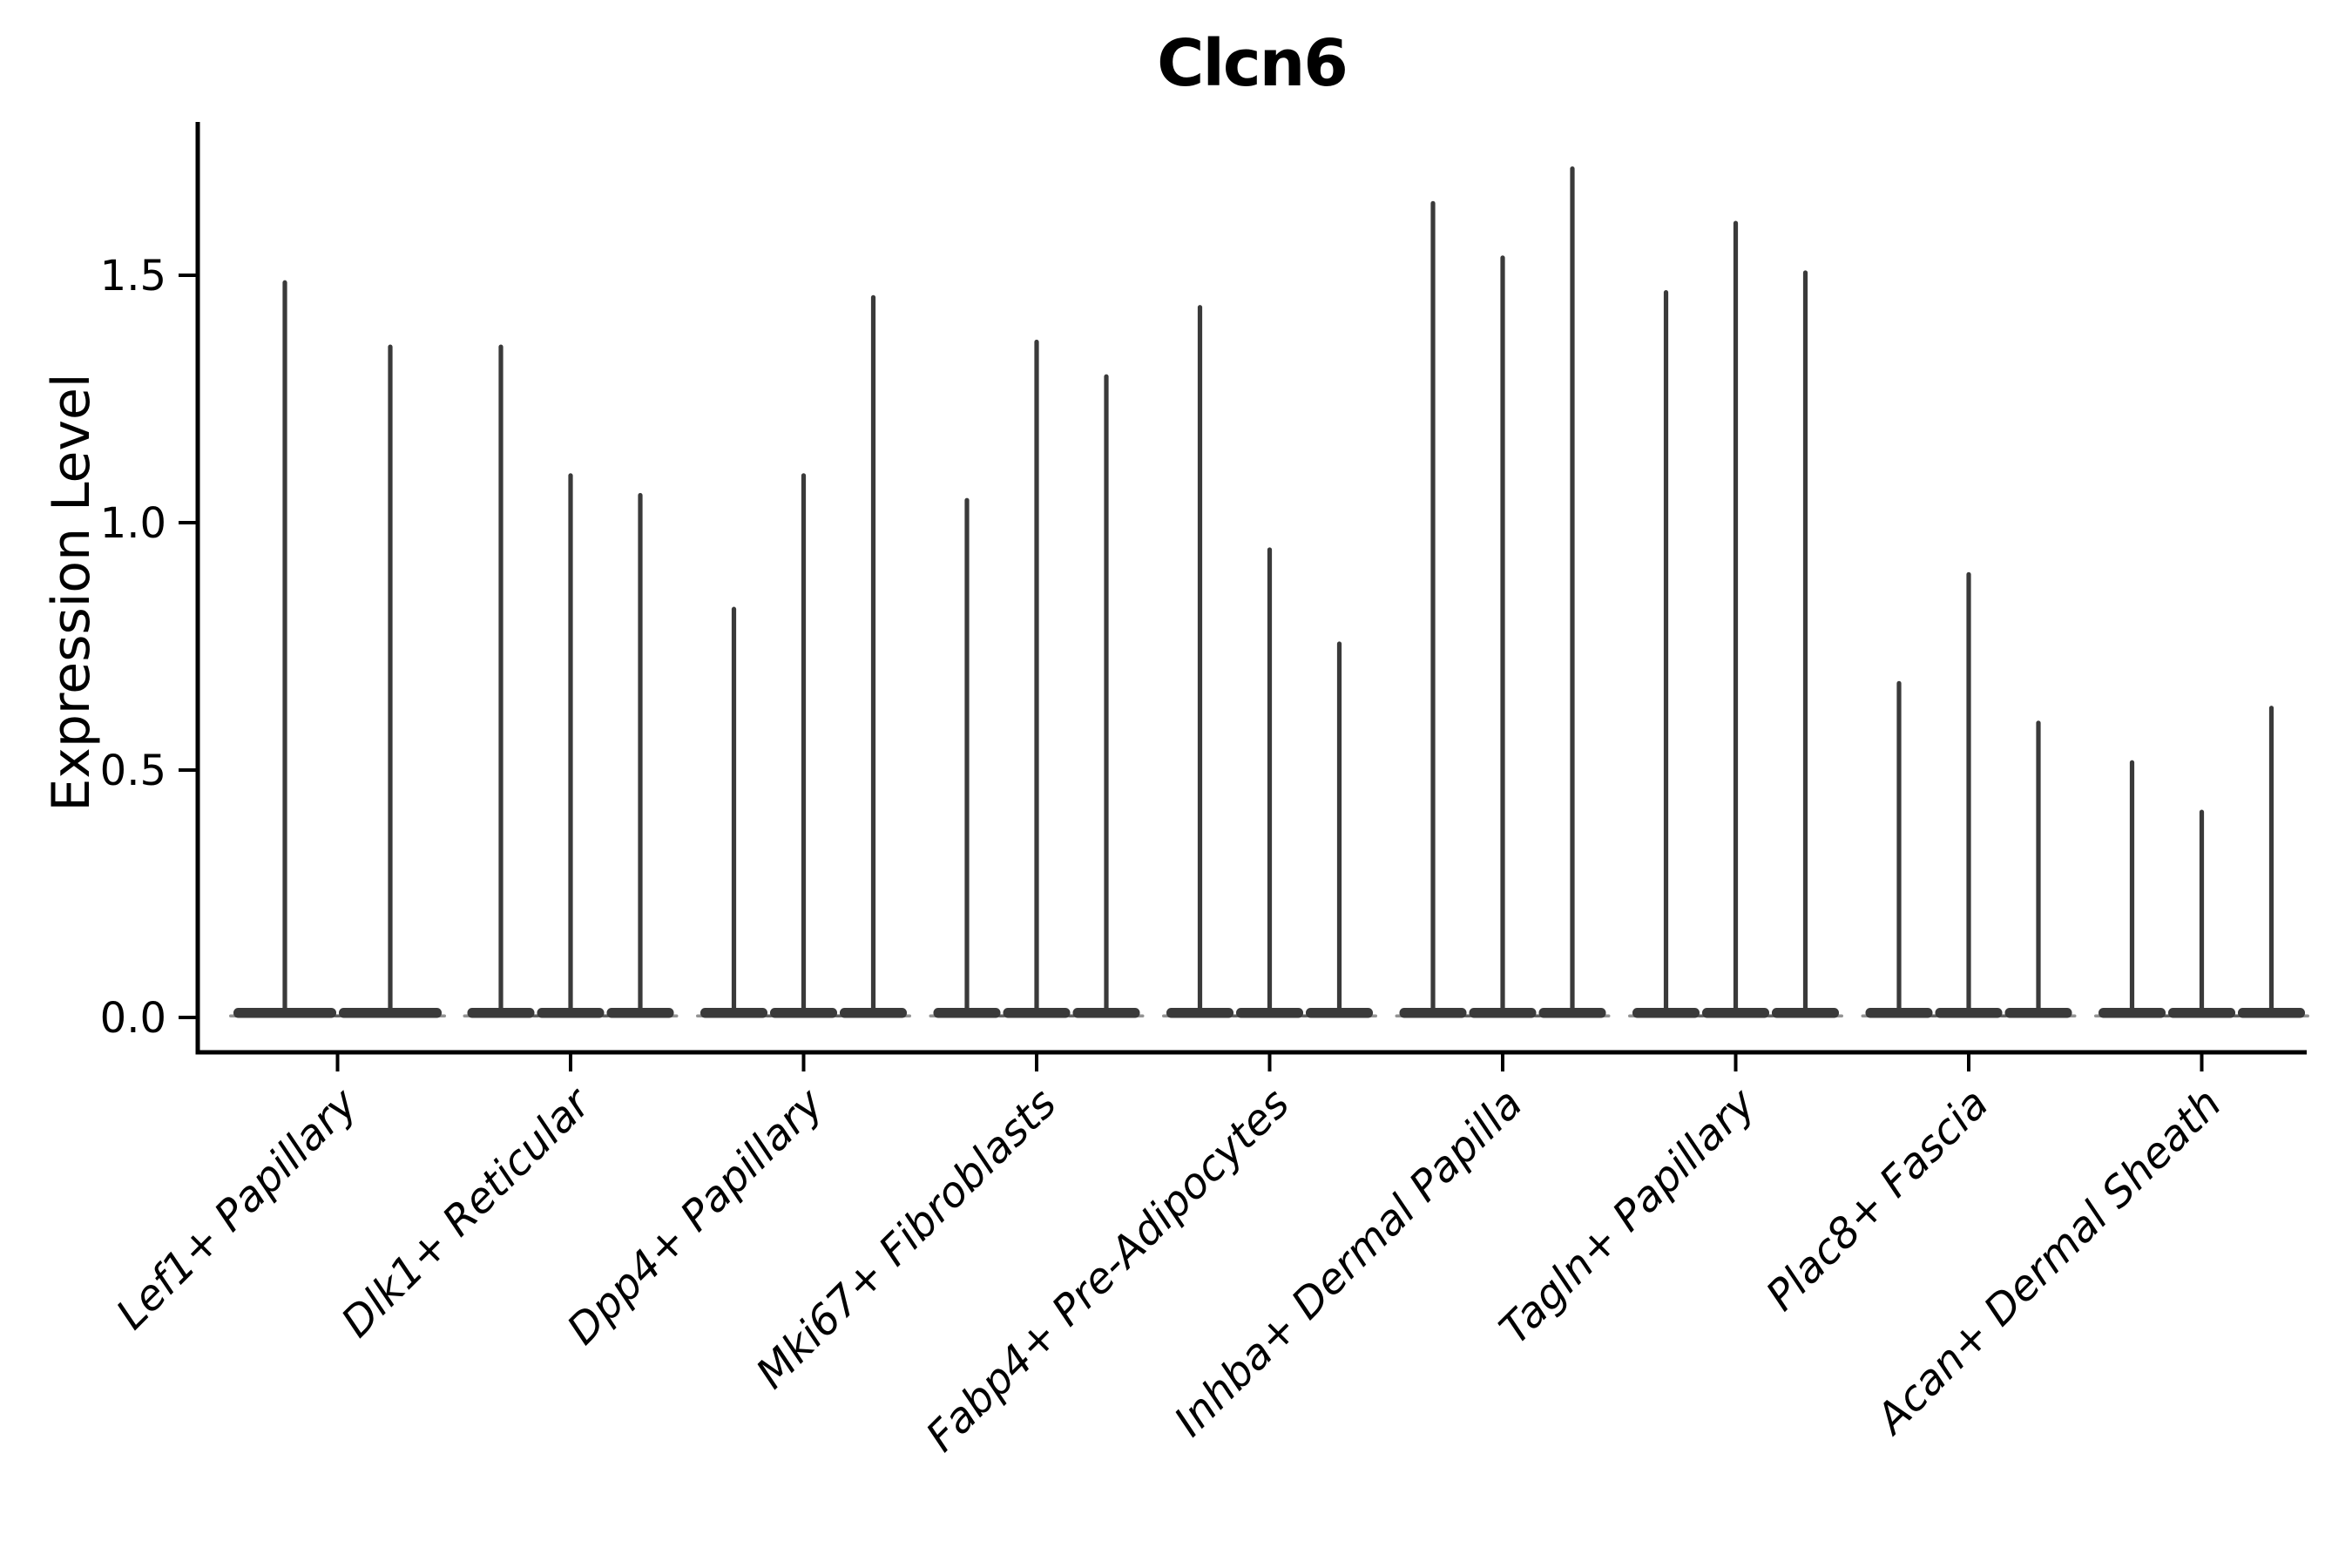 This screenshot has width=2352, height=1568. Describe the element at coordinates (467, 1213) in the screenshot. I see `x-tick-label: Dlk1+ Reticular` at that location.